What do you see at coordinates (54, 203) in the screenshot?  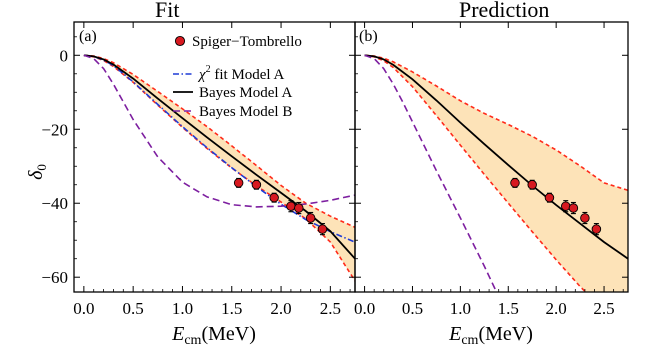 I see `y-tick-label: −40` at bounding box center [54, 203].